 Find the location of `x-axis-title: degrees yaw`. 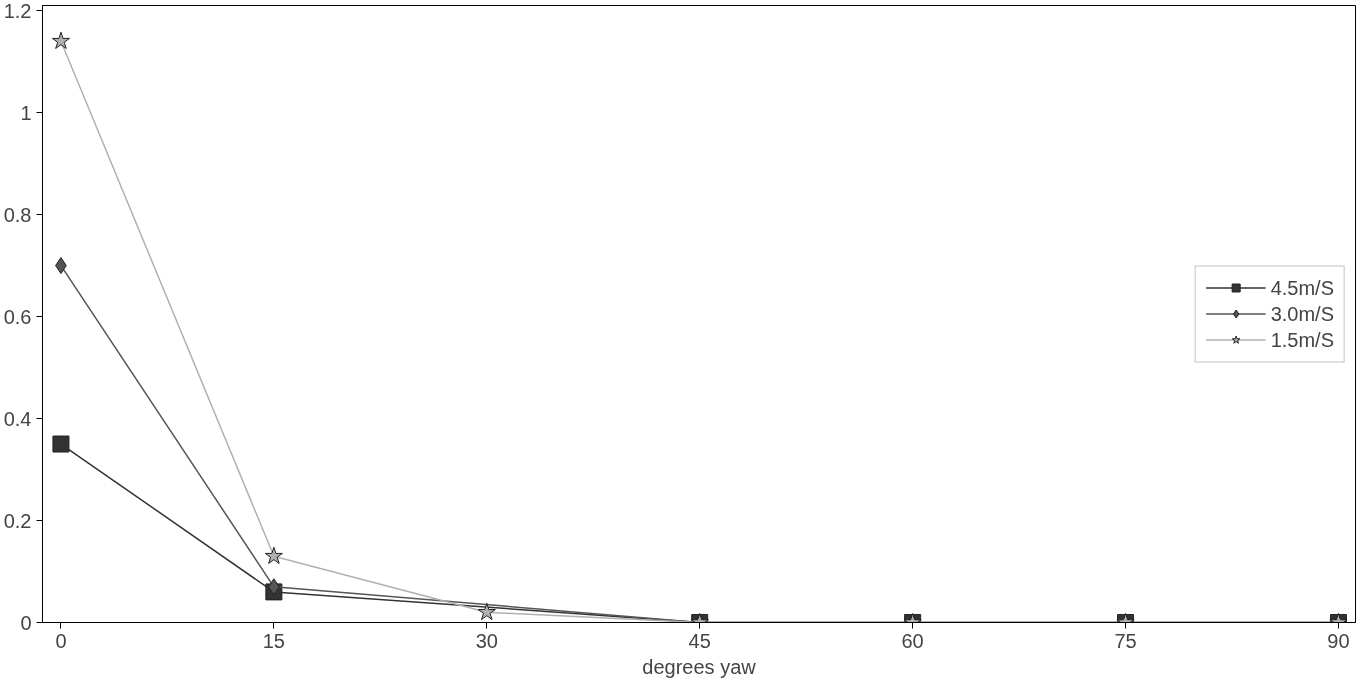

x-axis-title: degrees yaw is located at coordinates (699, 666).